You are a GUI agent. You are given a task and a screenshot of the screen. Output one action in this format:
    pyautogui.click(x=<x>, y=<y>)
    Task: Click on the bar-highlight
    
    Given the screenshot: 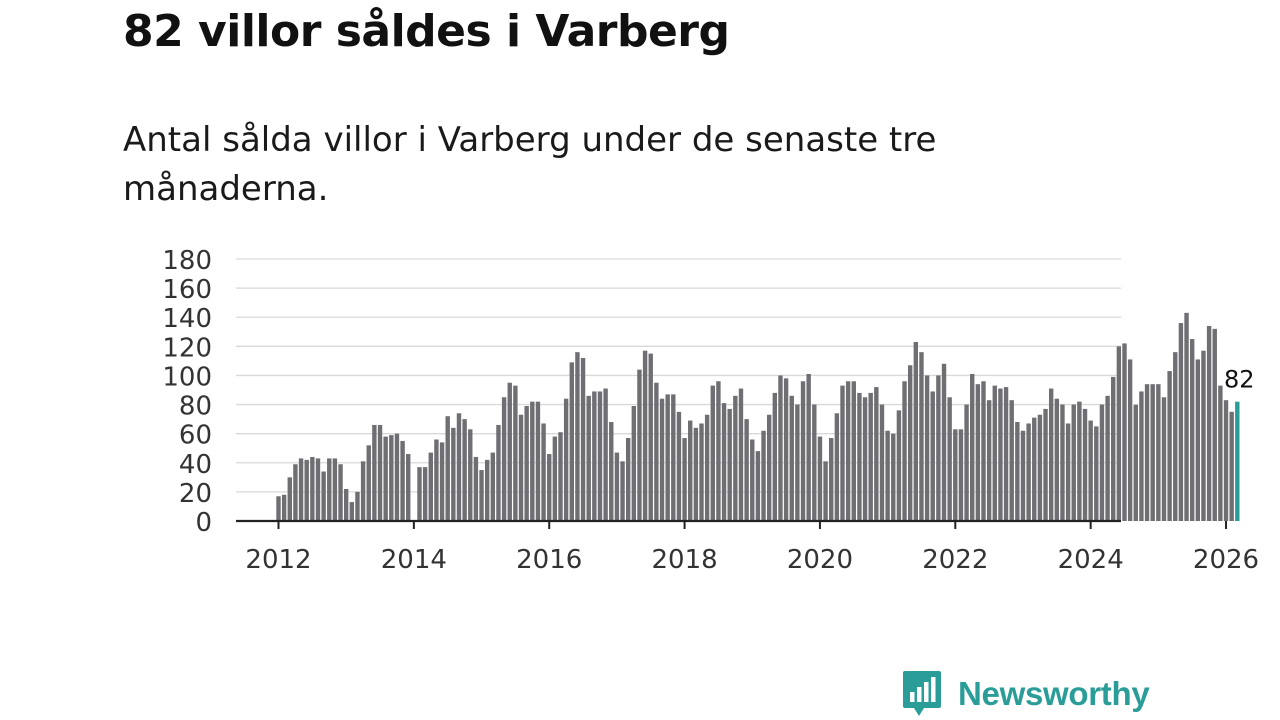 What is the action you would take?
    pyautogui.click(x=1237, y=461)
    